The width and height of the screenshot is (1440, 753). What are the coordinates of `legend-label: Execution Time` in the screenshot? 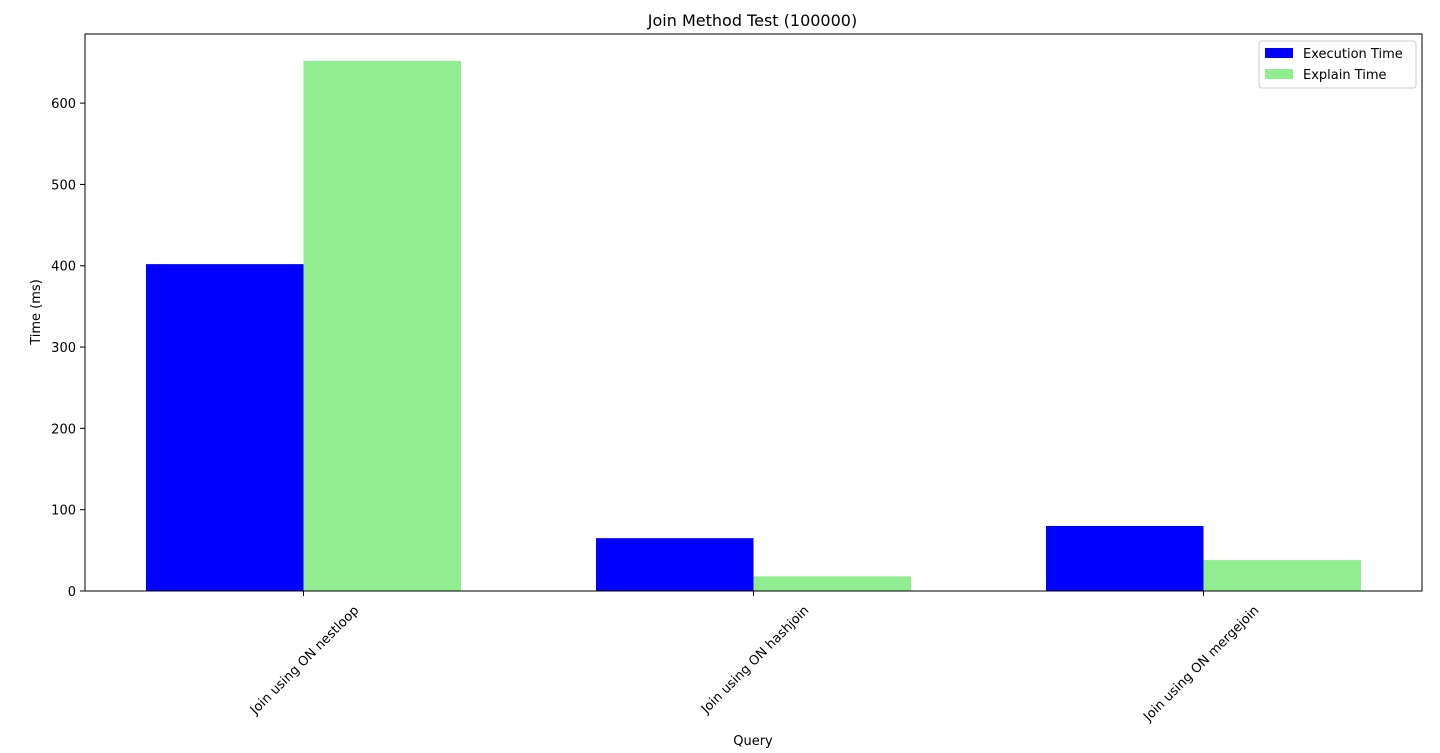 It's located at (1353, 54).